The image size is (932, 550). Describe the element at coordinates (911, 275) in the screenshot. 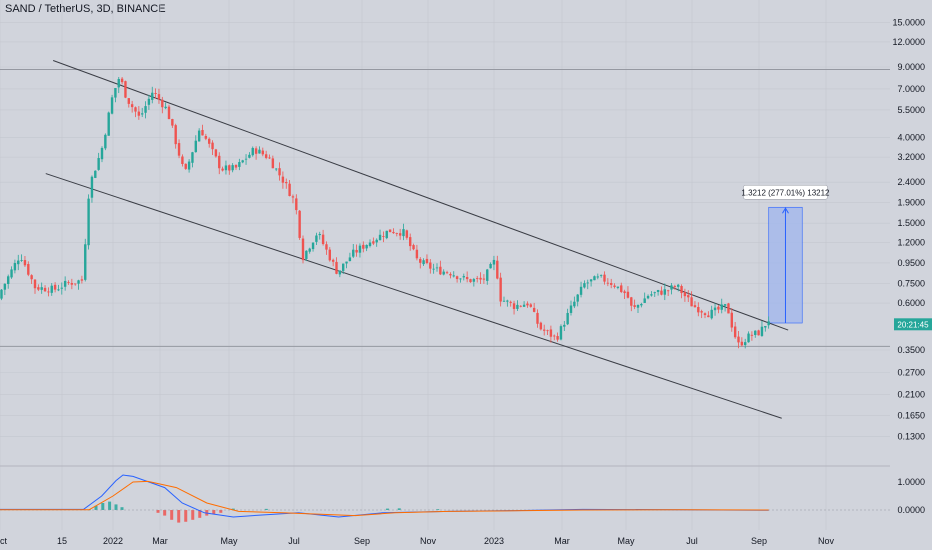

I see `price-axis` at that location.